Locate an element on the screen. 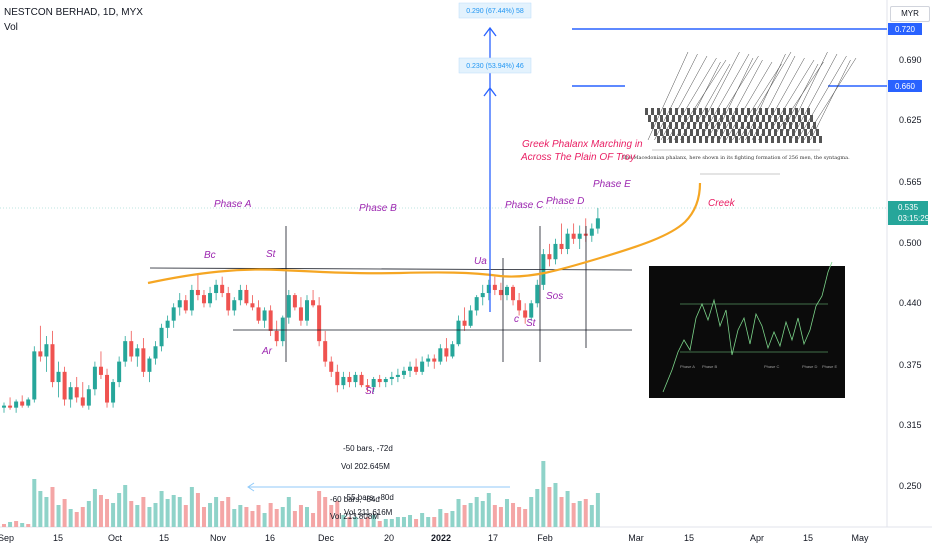 The width and height of the screenshot is (932, 550). price-tag-720: 0.720 is located at coordinates (905, 29).